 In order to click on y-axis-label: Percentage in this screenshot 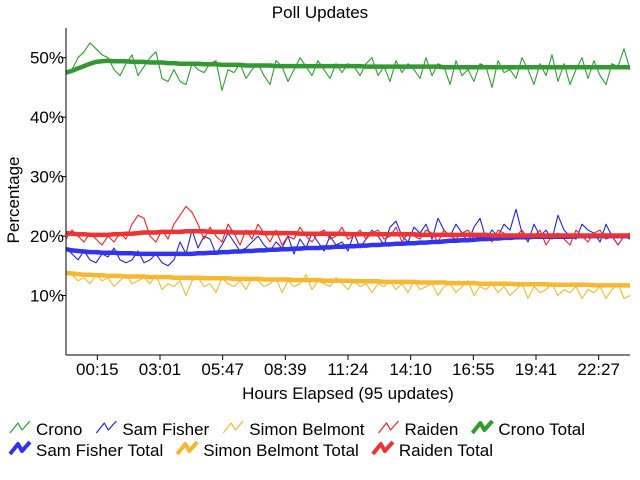, I will do `click(13, 200)`.